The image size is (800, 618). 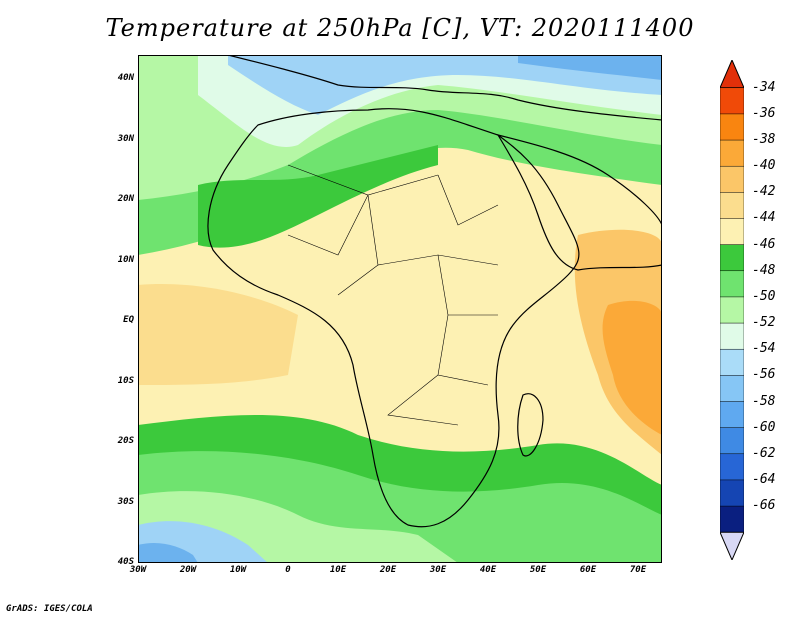 I want to click on colorbar-label: -36, so click(x=764, y=113).